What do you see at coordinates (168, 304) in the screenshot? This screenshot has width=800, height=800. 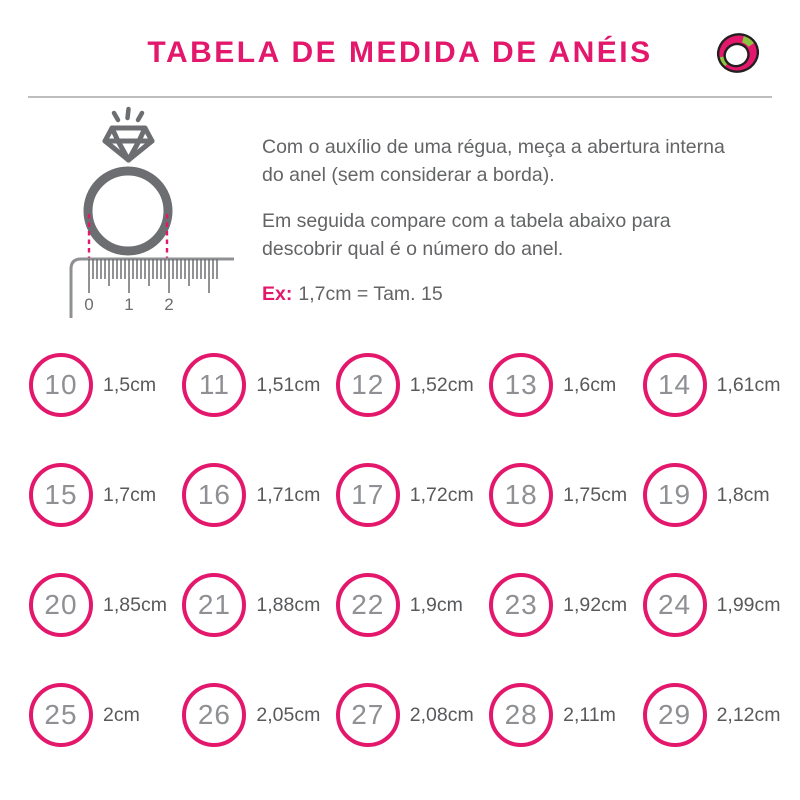 I see `ruler-number-2: 2` at bounding box center [168, 304].